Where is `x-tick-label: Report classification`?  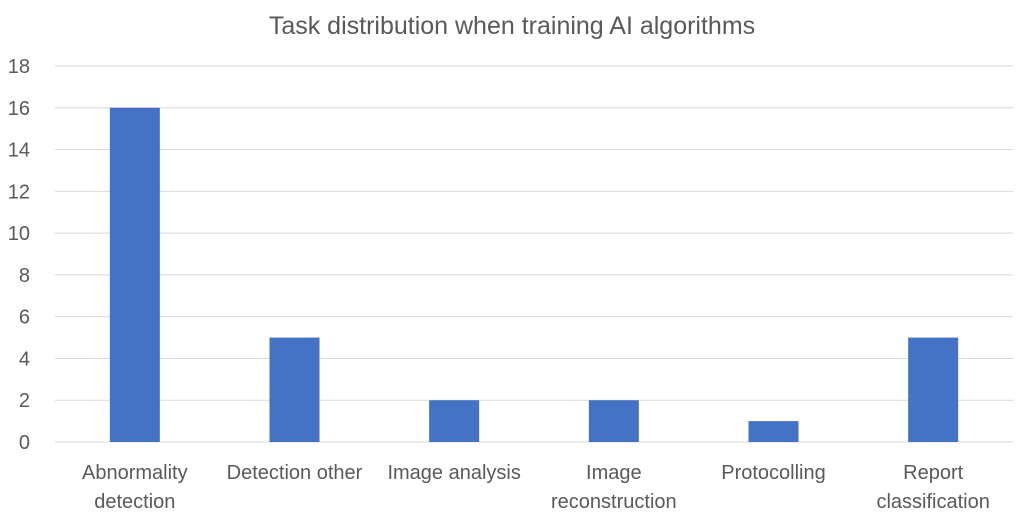
x-tick-label: Report classification is located at coordinates (932, 487).